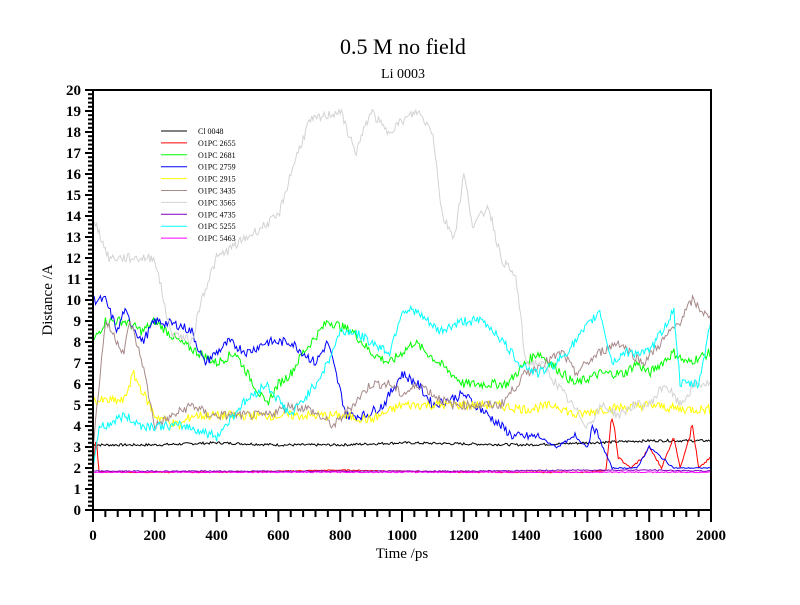 Image resolution: width=800 pixels, height=605 pixels. I want to click on legend-label: O1PC 5255, so click(217, 226).